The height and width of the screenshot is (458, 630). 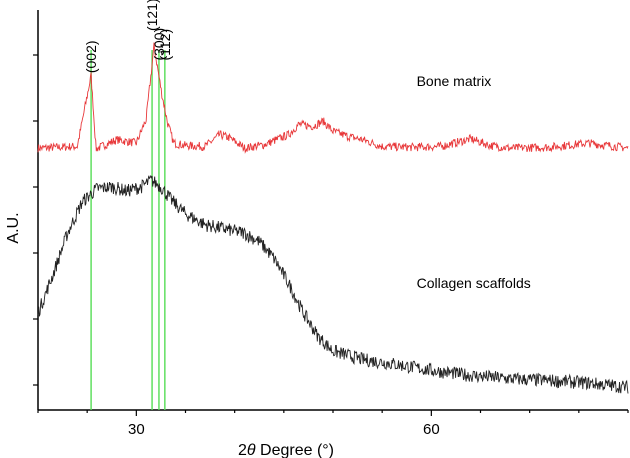 I want to click on reference-line-label: (002), so click(x=91, y=56).